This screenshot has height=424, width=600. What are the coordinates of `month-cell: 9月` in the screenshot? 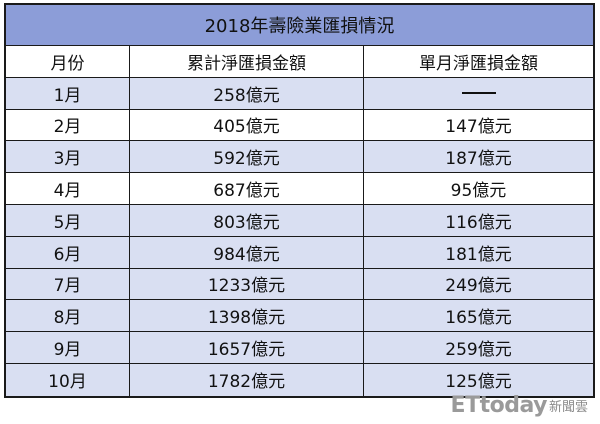 It's located at (68, 347).